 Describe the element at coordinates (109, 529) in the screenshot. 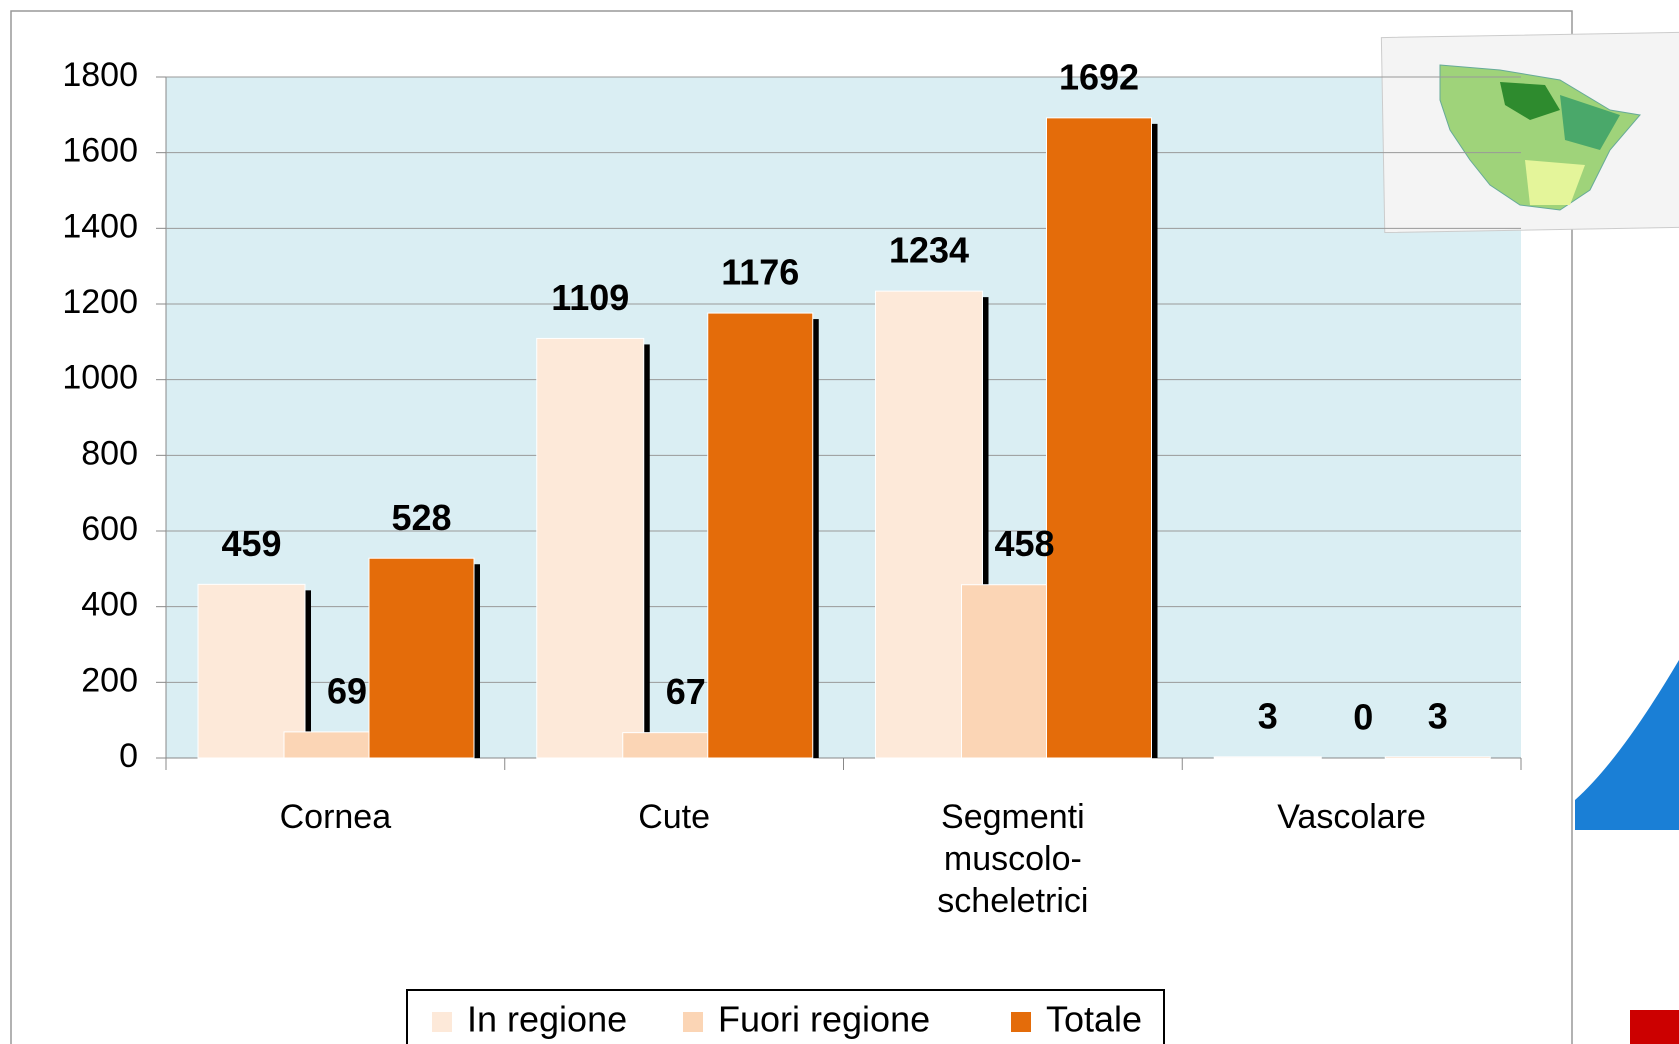

I see `y-tick-label: 600` at that location.